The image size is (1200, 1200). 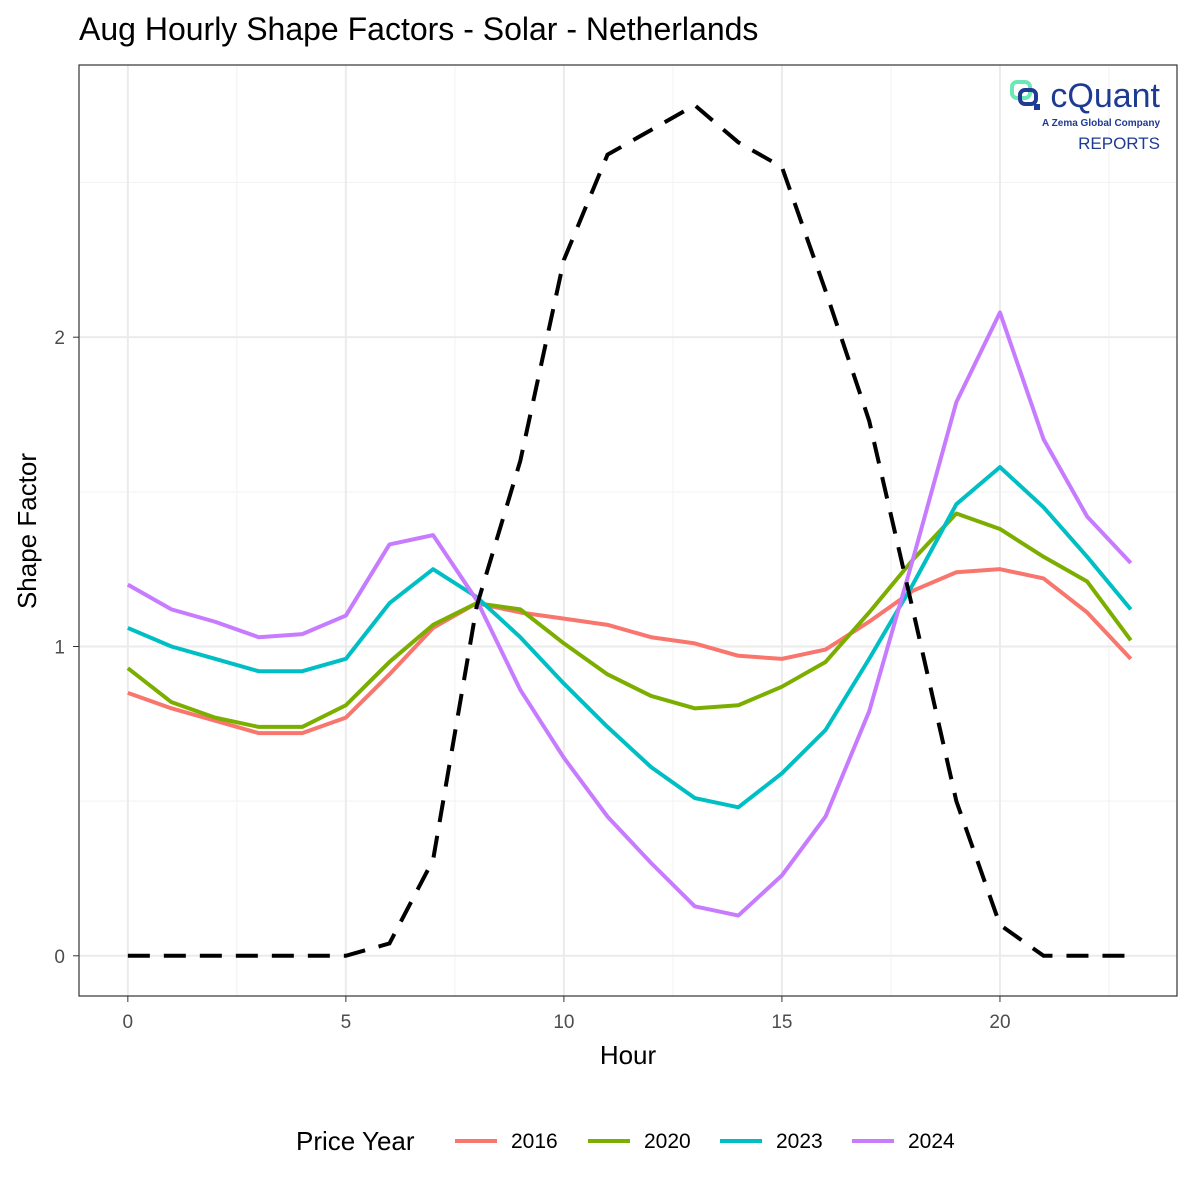 What do you see at coordinates (931, 1141) in the screenshot?
I see `legend-label-2024: 2024` at bounding box center [931, 1141].